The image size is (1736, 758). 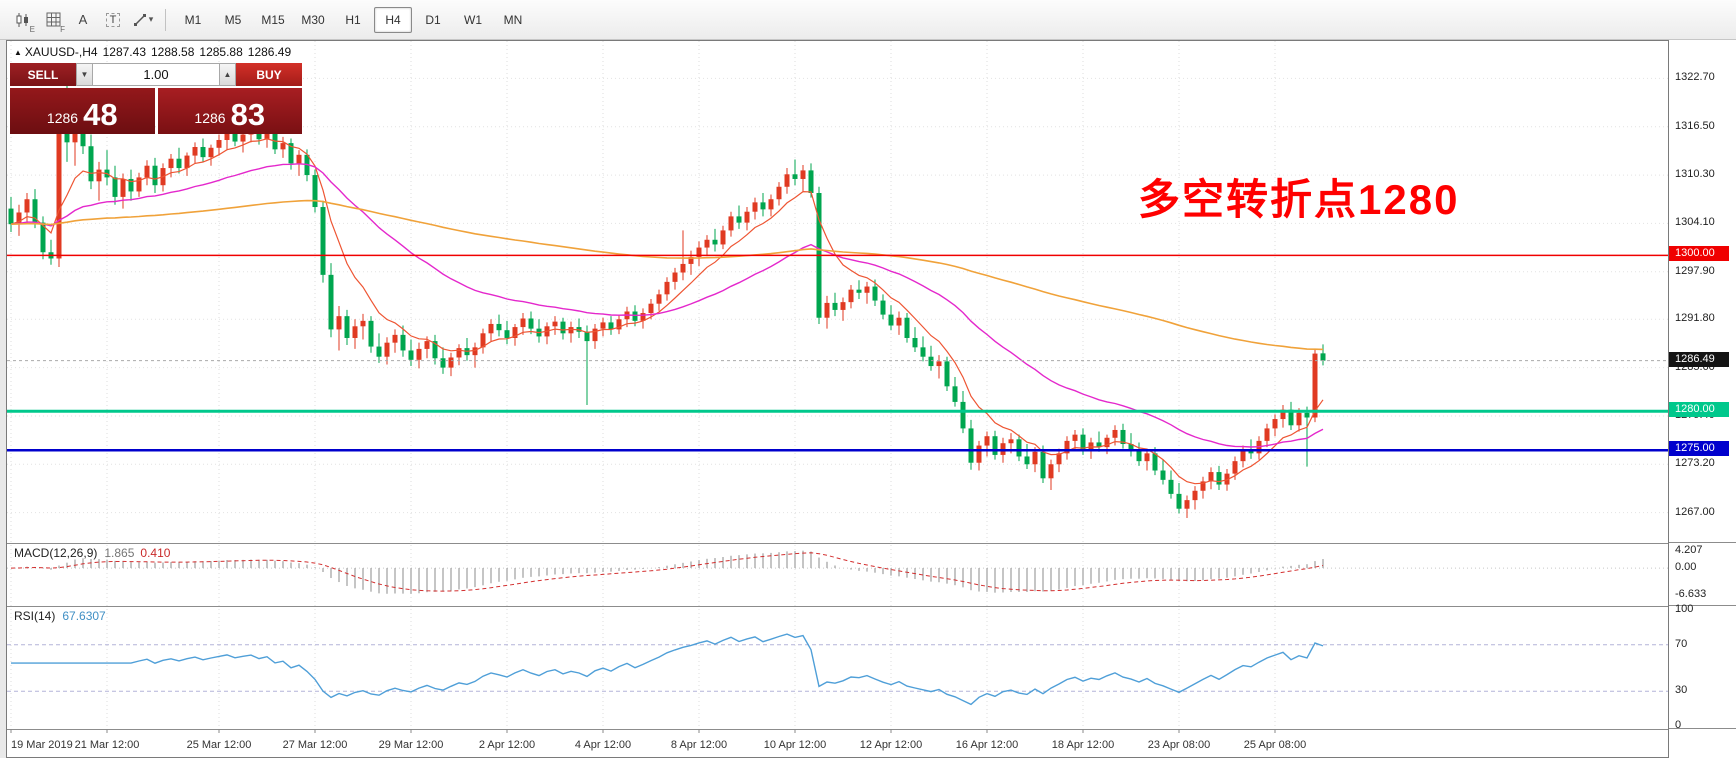 I want to click on toolbar-separator, so click(x=165, y=19).